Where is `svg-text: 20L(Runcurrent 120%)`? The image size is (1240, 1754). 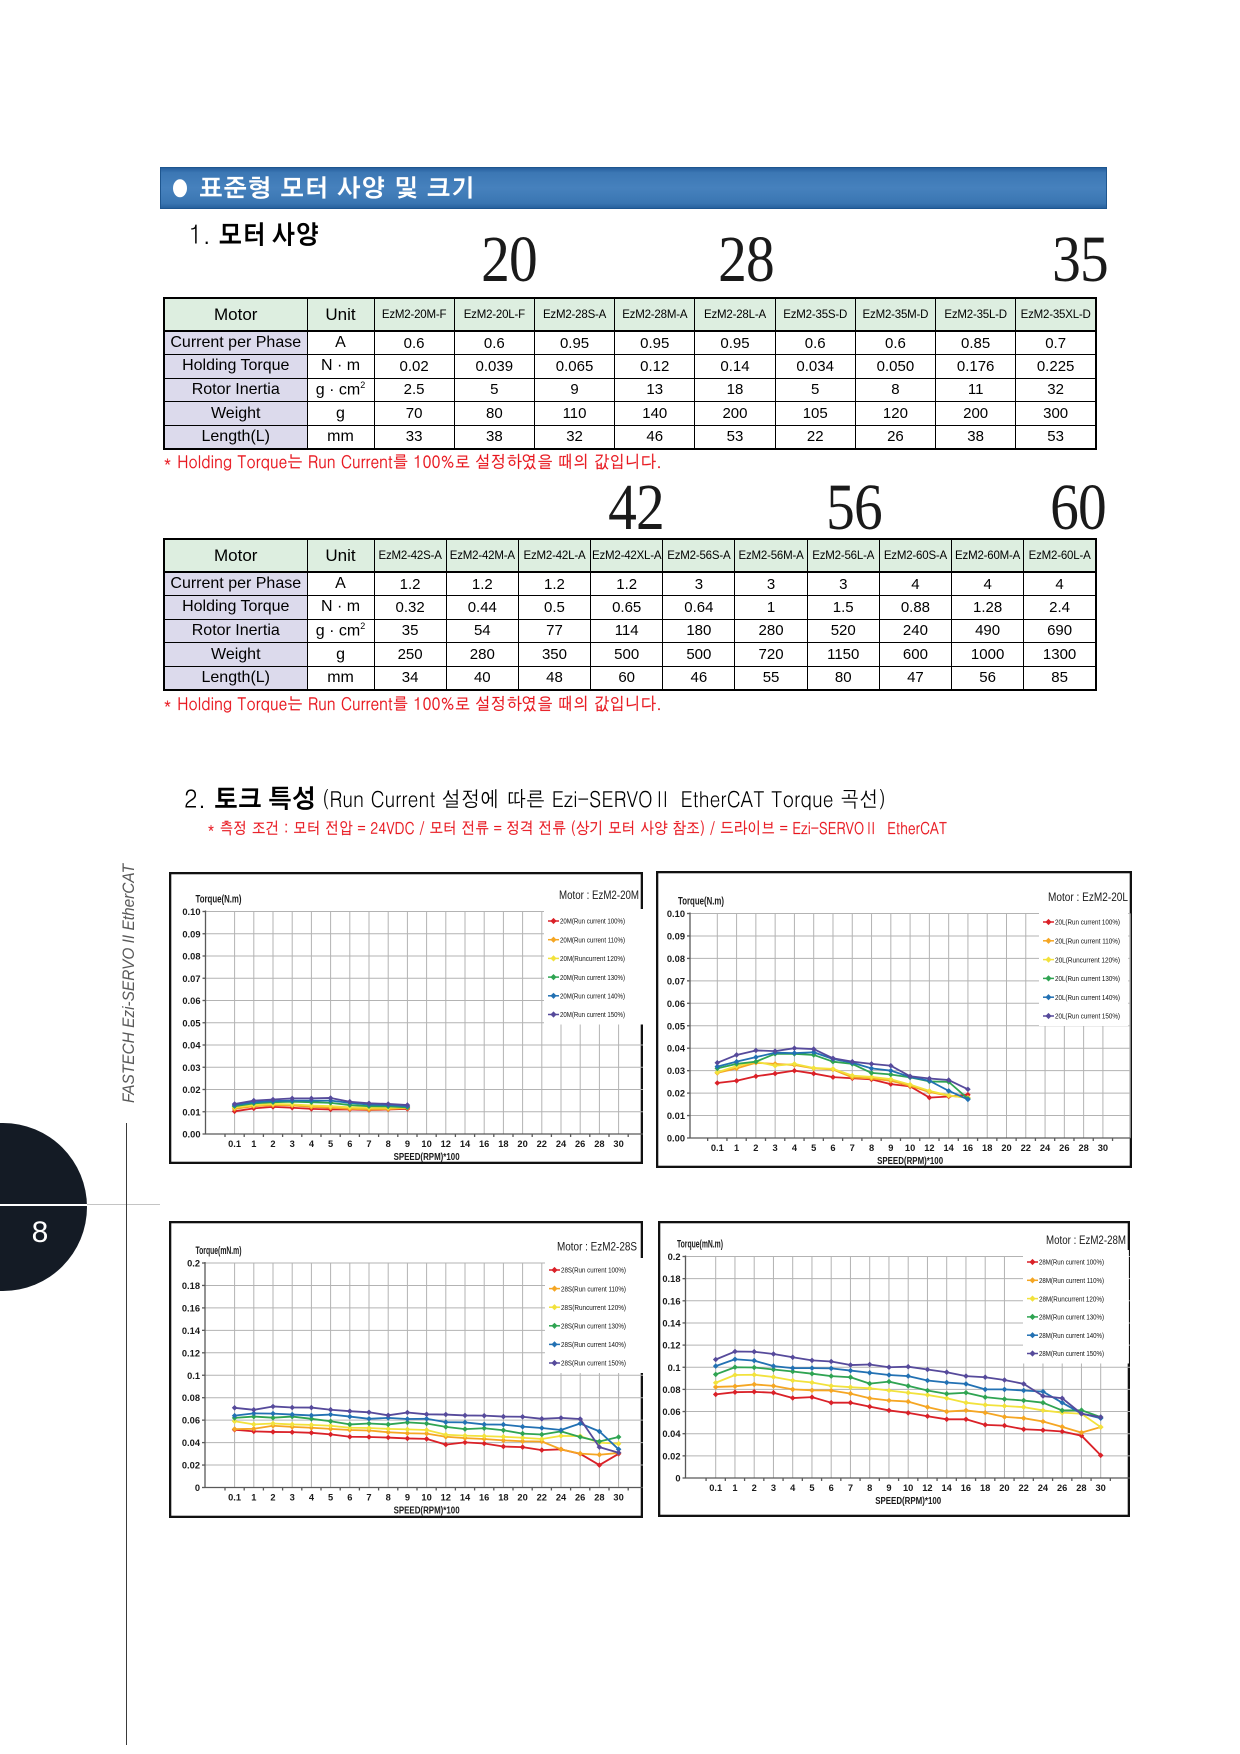
svg-text: 20L(Runcurrent 120%) is located at coordinates (1087, 959).